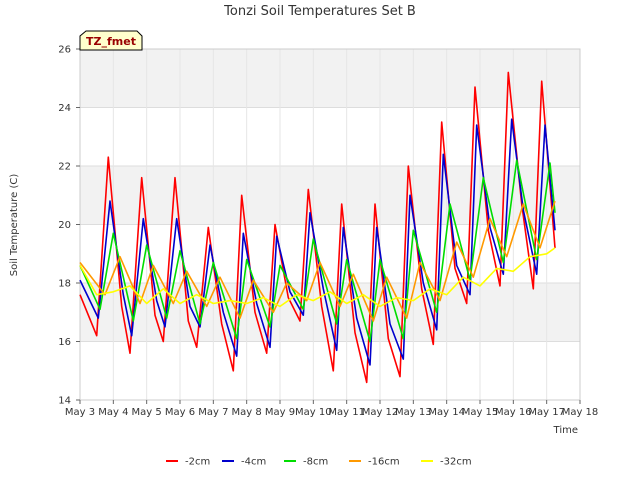 The image size is (640, 480). I want to click on x-tick-label: May 18, so click(580, 412).